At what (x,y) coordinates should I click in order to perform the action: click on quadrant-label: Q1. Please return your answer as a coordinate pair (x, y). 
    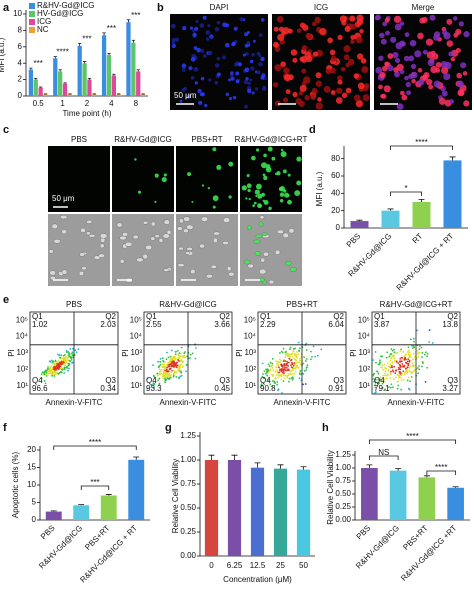
    Looking at the image, I should click on (379, 316).